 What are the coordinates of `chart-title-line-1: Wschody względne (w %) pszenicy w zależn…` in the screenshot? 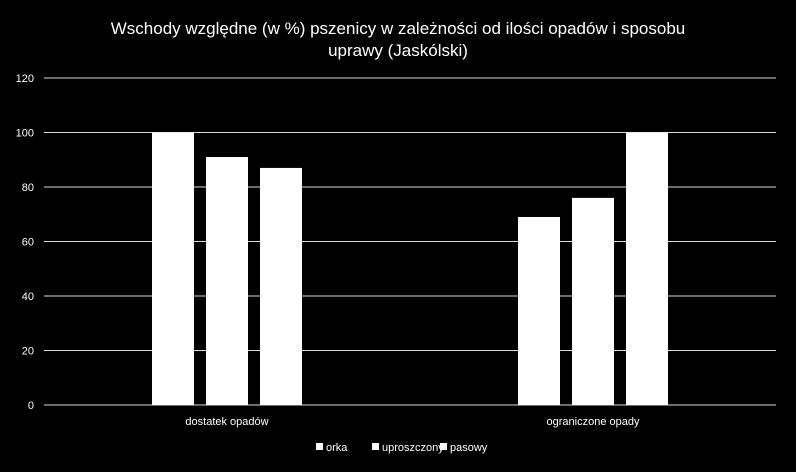 It's located at (398, 28).